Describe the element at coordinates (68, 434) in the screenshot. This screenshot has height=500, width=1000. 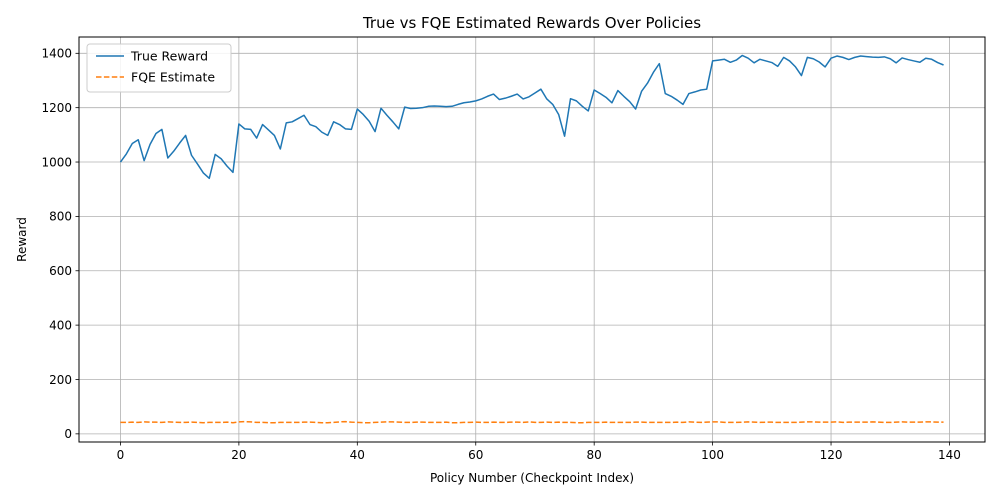
I see `y-tick-label: 0` at that location.